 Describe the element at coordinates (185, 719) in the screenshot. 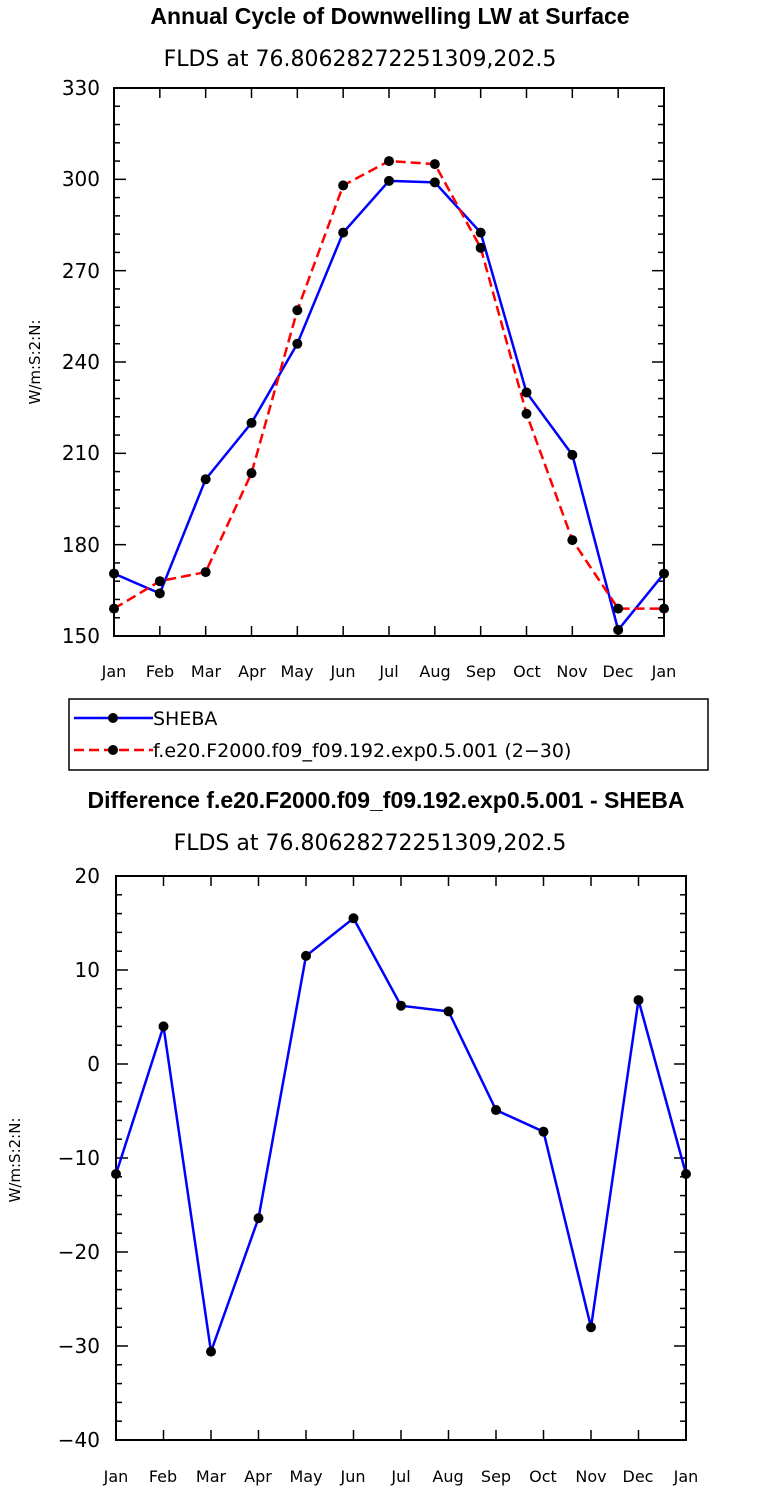

I see `legend-label-sheba: SHEBA` at that location.